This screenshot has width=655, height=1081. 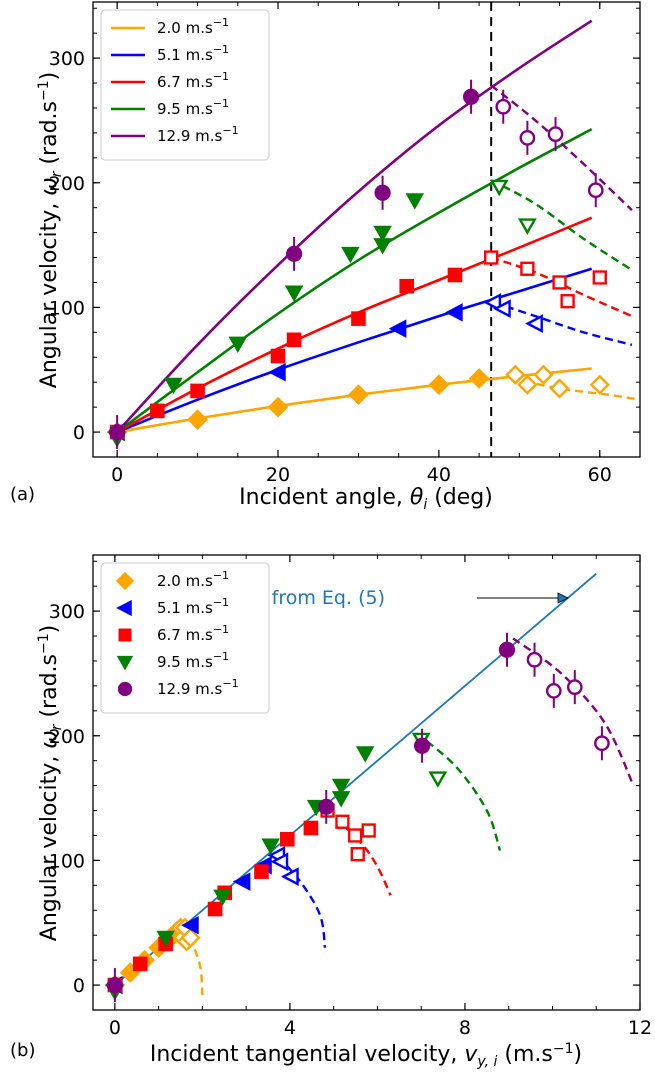 I want to click on legend-label-5-1: 5.1 m.s−1, so click(x=193, y=606).